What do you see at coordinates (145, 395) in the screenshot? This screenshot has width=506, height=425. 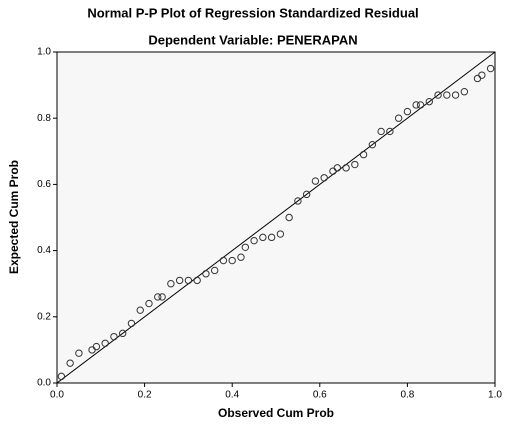 I see `x-tick-label: 0.2` at bounding box center [145, 395].